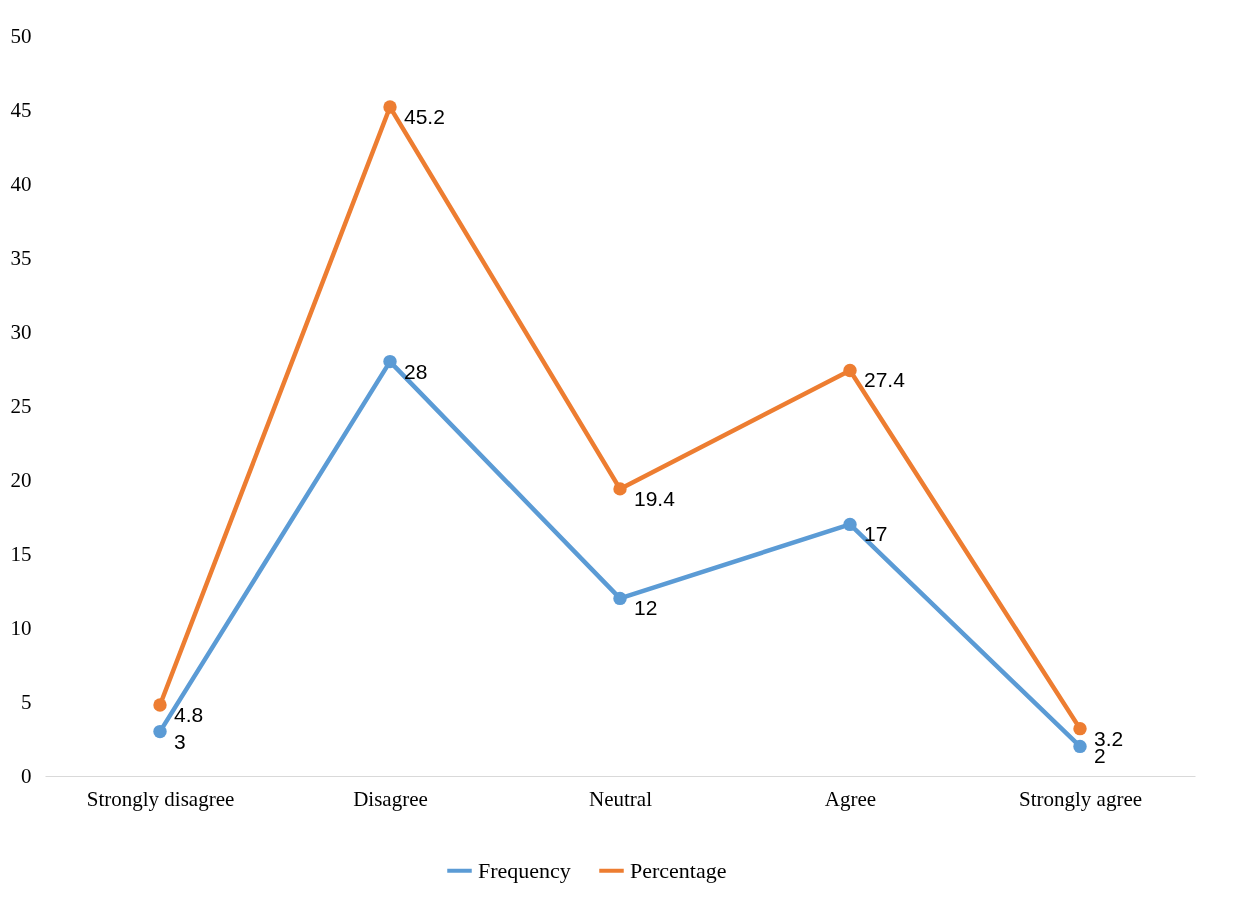 This screenshot has width=1255, height=909. Describe the element at coordinates (390, 798) in the screenshot. I see `x-tick-label: Disagree` at that location.